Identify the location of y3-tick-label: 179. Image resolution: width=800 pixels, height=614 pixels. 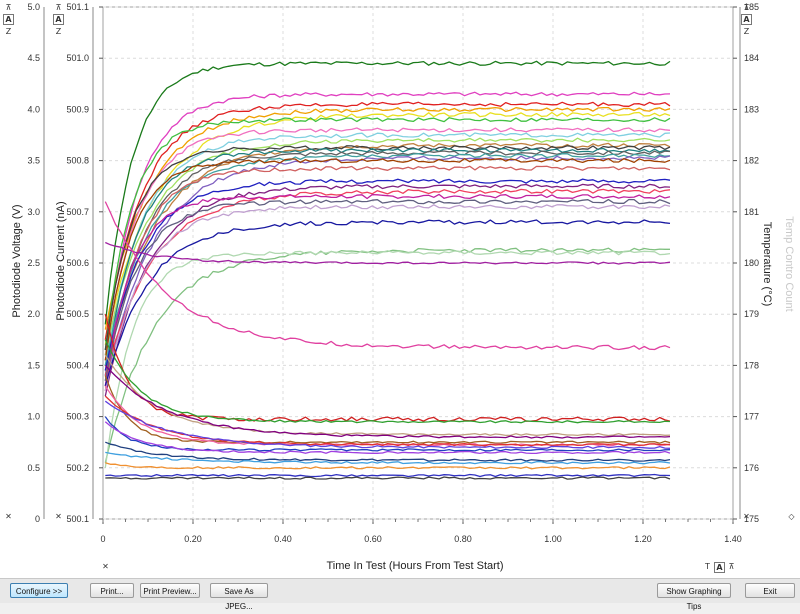
(751, 314).